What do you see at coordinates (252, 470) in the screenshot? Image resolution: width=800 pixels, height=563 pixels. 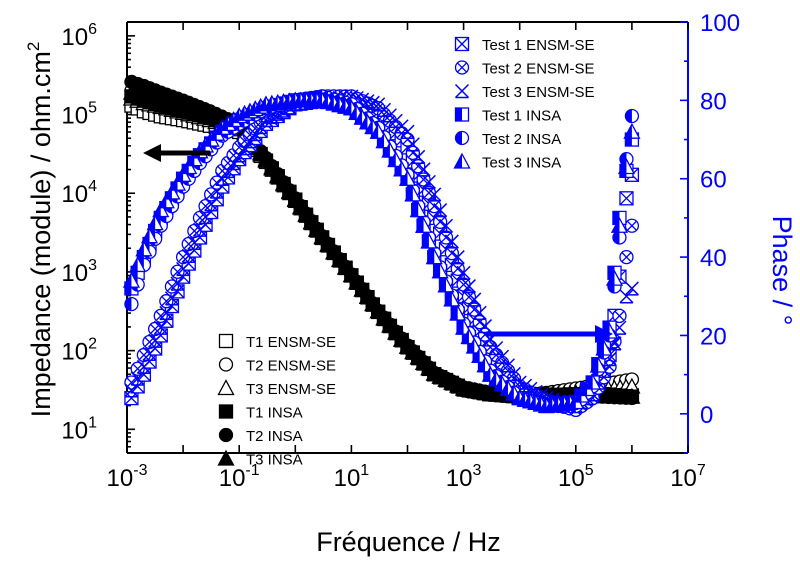 I see `x-tick-exp: -1` at bounding box center [252, 470].